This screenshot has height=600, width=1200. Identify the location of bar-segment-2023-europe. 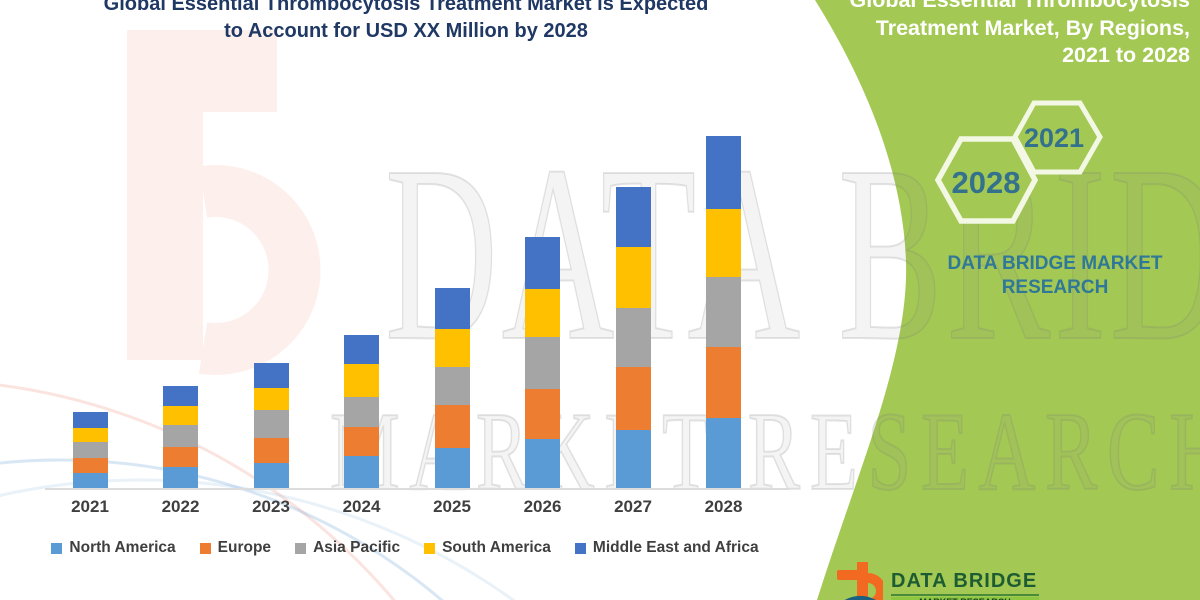
(271, 450).